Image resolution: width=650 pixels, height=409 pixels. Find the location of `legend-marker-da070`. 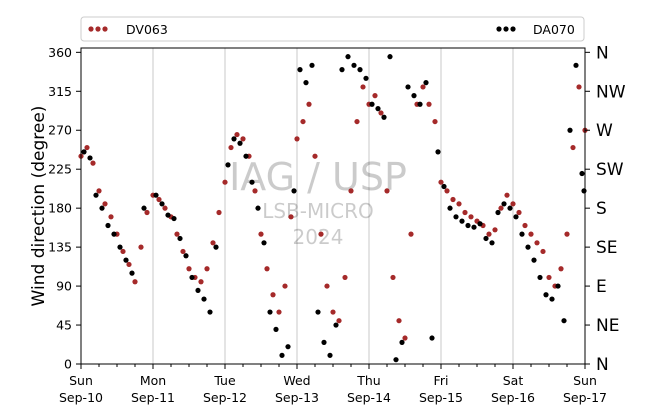

legend-marker-da070 is located at coordinates (506, 29).